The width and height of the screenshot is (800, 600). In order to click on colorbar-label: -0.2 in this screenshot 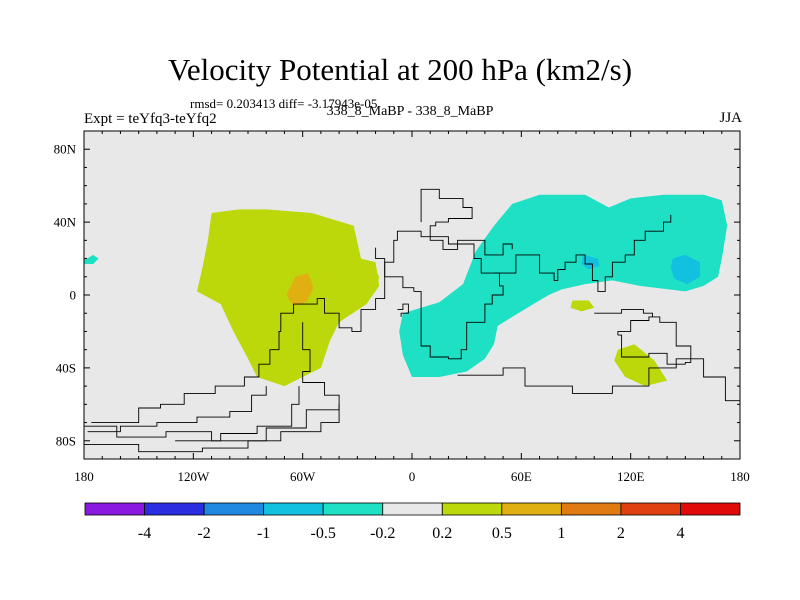, I will do `click(382, 533)`.